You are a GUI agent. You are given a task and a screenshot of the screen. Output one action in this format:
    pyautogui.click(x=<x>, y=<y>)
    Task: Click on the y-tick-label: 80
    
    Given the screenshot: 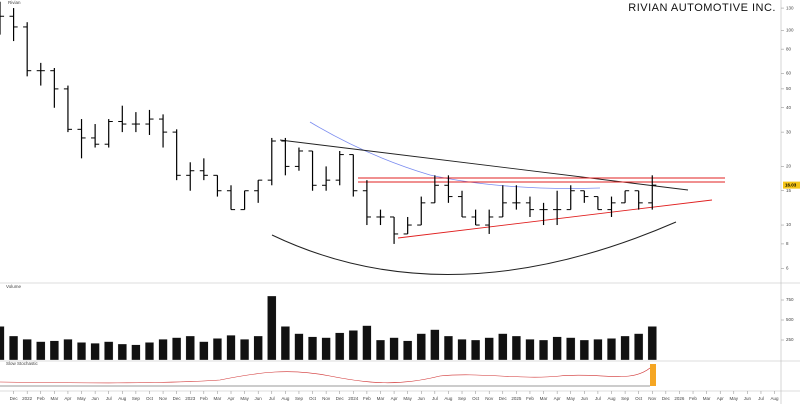 What is the action you would take?
    pyautogui.click(x=789, y=48)
    